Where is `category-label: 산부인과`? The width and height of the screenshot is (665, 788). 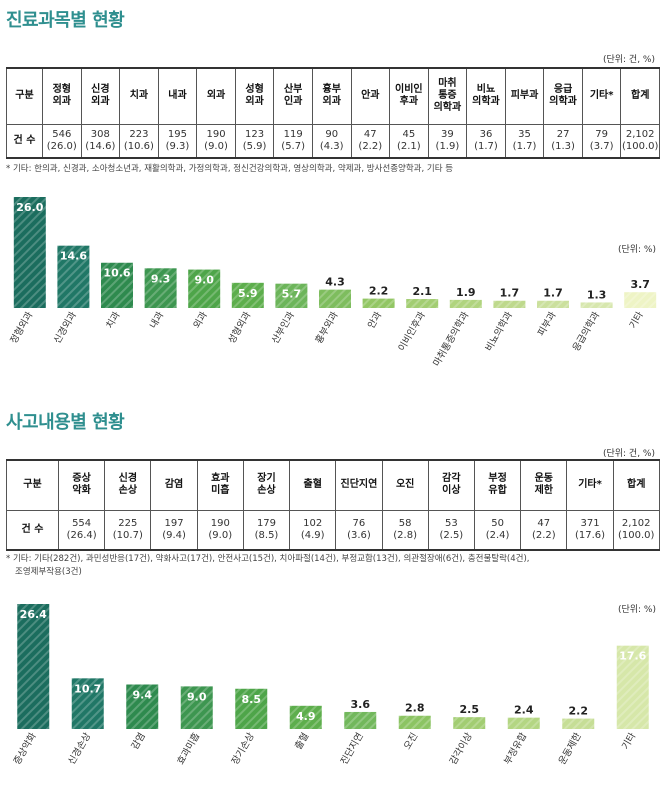 category-label: 산부인과 is located at coordinates (283, 328).